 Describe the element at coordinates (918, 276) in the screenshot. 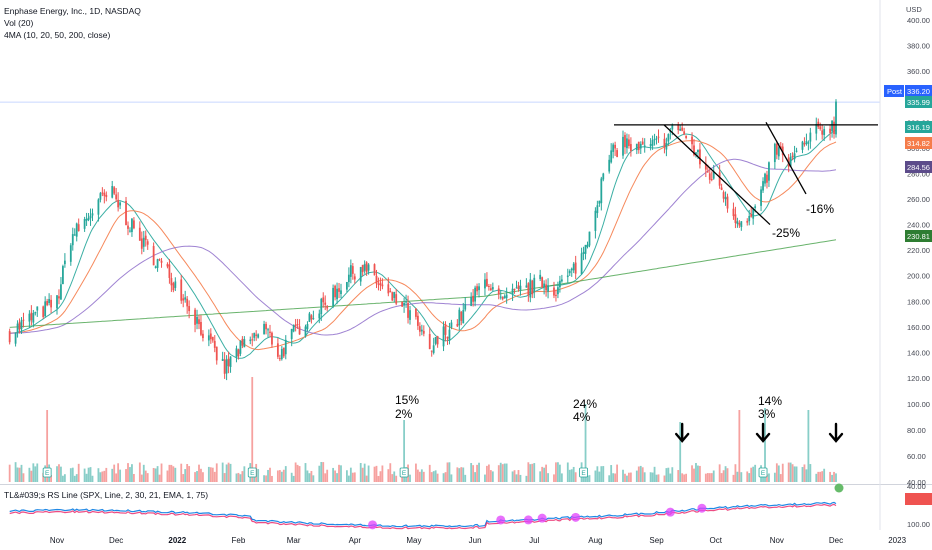

I see `price-tick-label: 200.00` at that location.